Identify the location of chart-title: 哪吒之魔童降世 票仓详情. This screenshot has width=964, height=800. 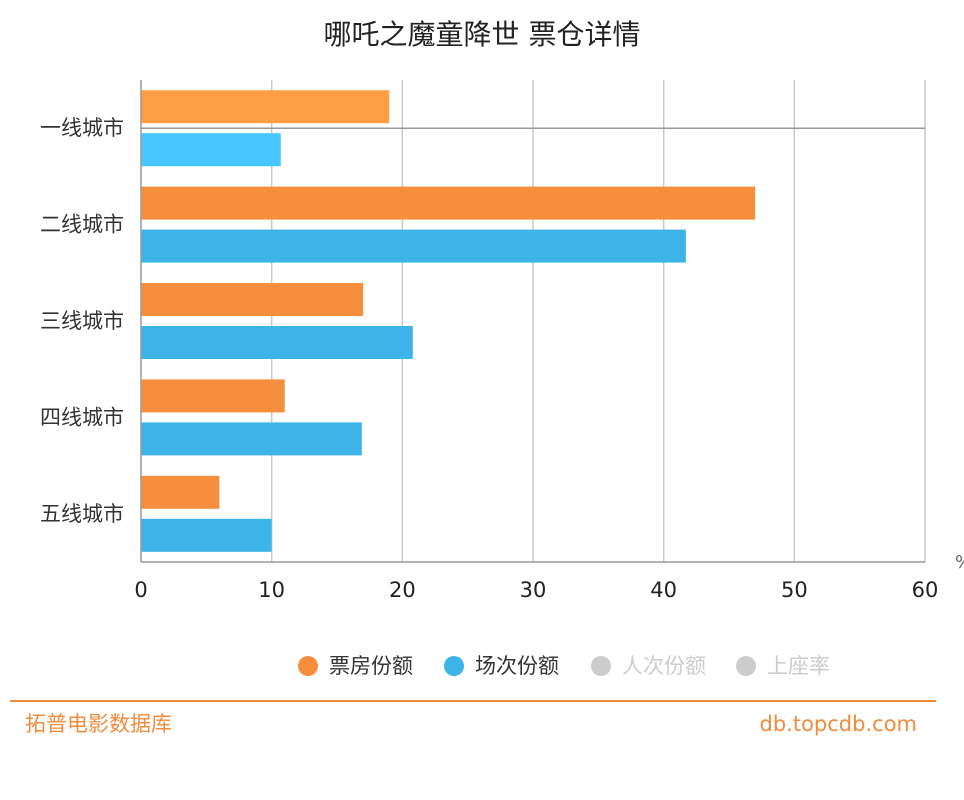
(482, 34).